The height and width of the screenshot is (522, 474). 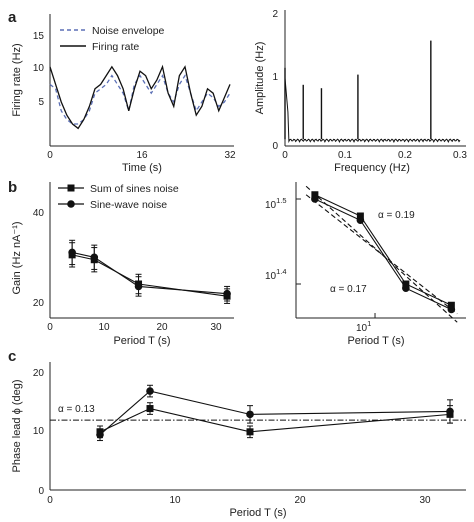 What do you see at coordinates (17, 79) in the screenshot?
I see `y-axis-label: Firing rate (Hz)` at bounding box center [17, 79].